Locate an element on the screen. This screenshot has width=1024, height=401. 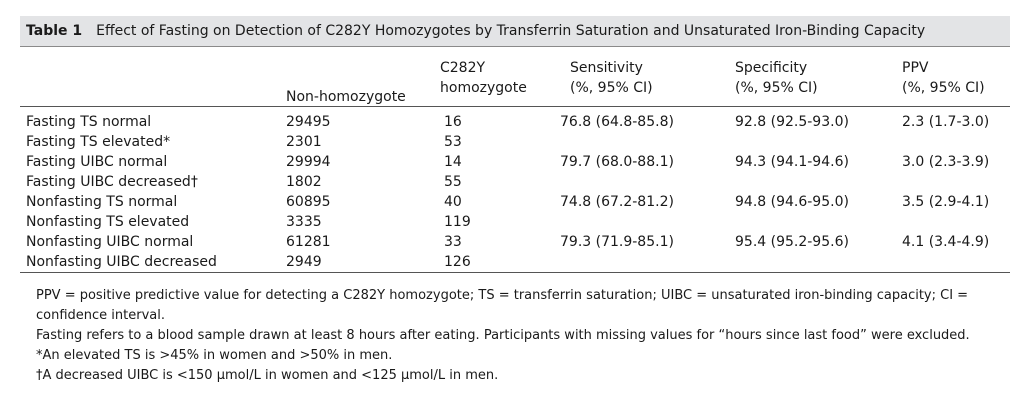
cell-label: Fasting UIBC decreased† is located at coordinates (112, 182).